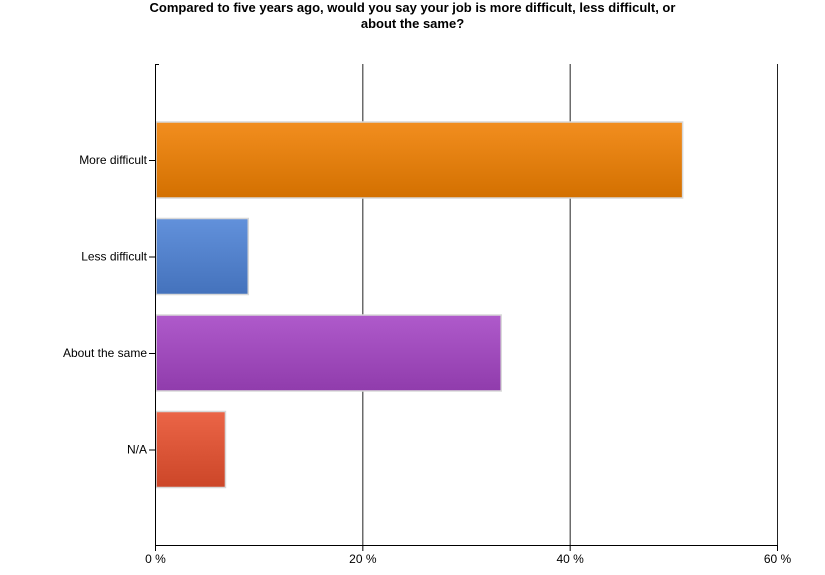 This screenshot has width=825, height=575. Describe the element at coordinates (114, 257) in the screenshot. I see `y-tick-label: Less difficult` at that location.